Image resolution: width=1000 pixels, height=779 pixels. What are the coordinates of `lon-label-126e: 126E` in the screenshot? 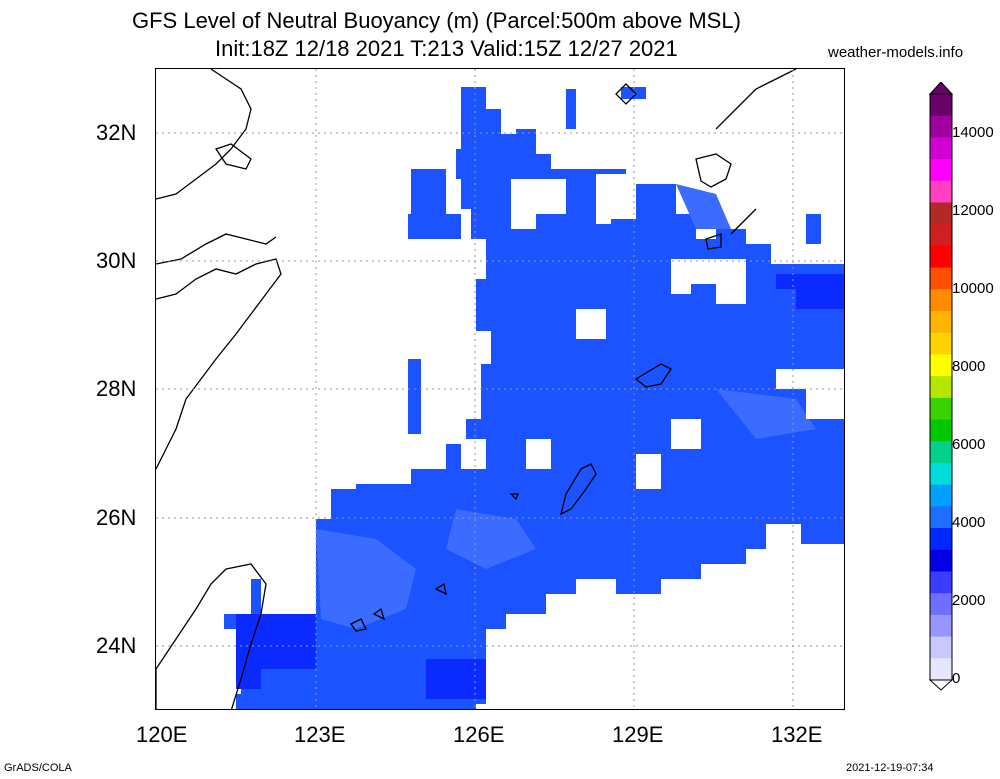 It's located at (479, 734).